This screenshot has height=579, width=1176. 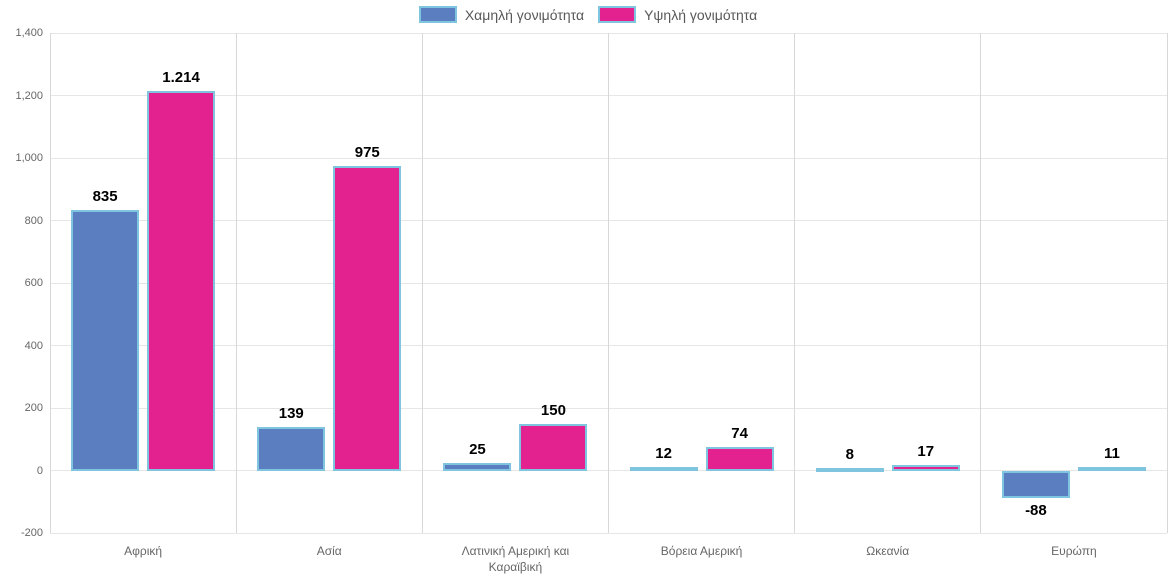 I want to click on x-axis-category-text: Λατινική Αμερική και Καραϊβική, so click(x=515, y=559).